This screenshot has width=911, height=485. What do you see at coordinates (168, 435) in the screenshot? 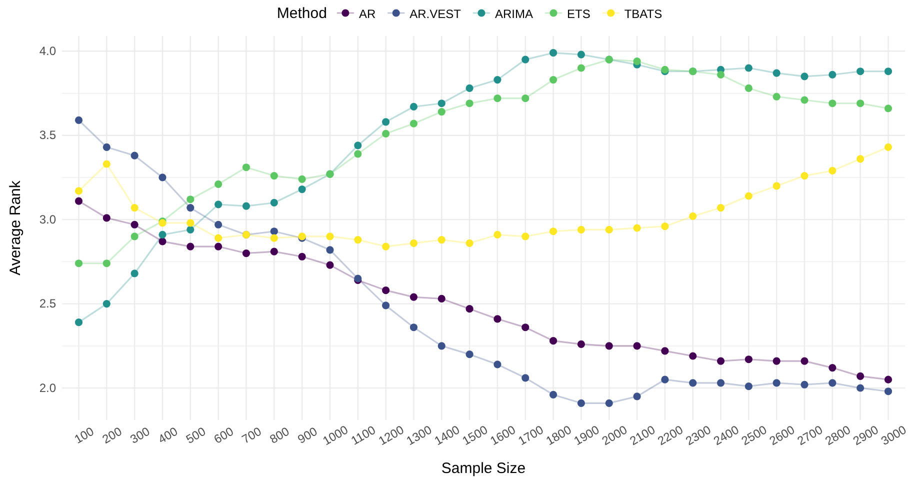
I see `x-tick-label: 400` at bounding box center [168, 435].